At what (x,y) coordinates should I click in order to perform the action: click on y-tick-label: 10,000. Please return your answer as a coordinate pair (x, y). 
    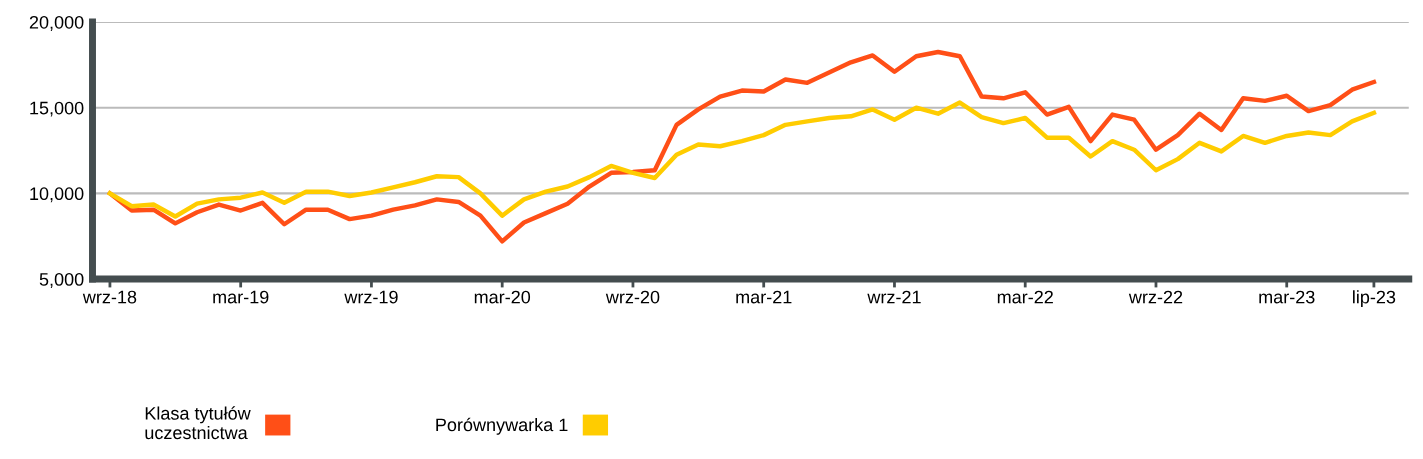
    Looking at the image, I should click on (57, 195).